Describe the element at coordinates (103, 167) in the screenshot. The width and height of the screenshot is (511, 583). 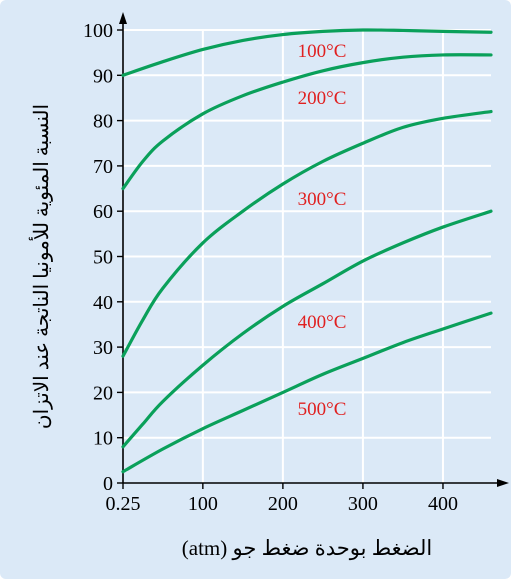
I see `y-tick-label: 70` at that location.